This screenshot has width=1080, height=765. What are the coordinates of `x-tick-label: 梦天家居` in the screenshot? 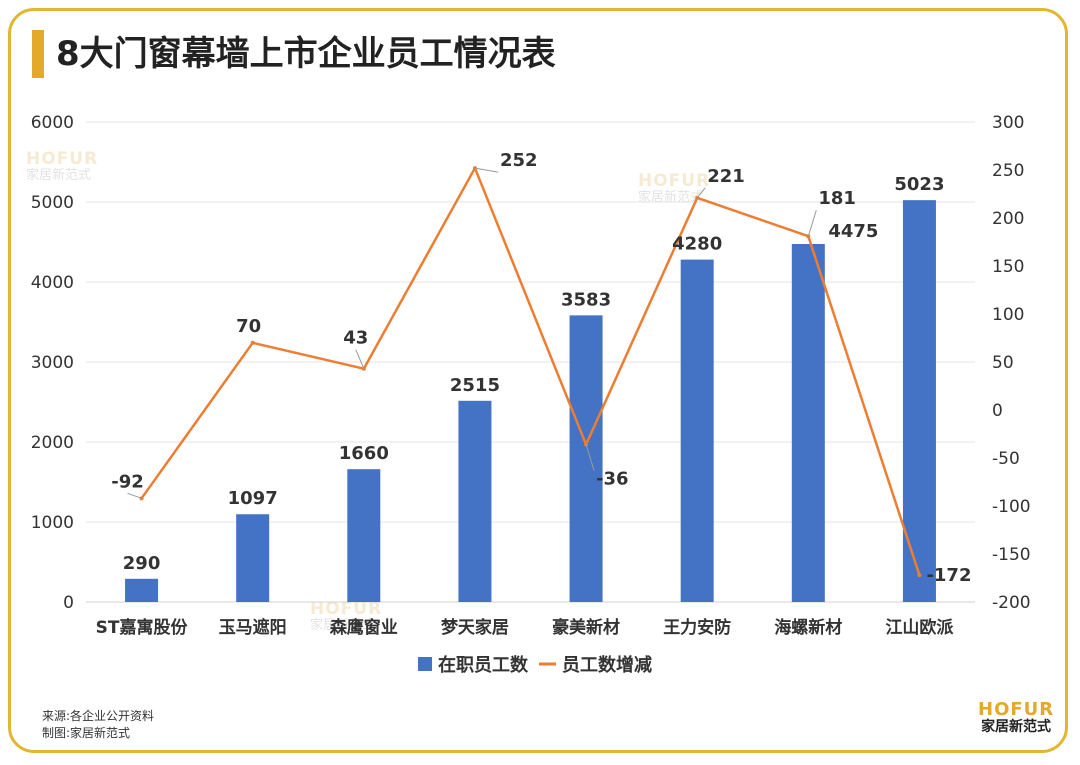 It's located at (475, 627).